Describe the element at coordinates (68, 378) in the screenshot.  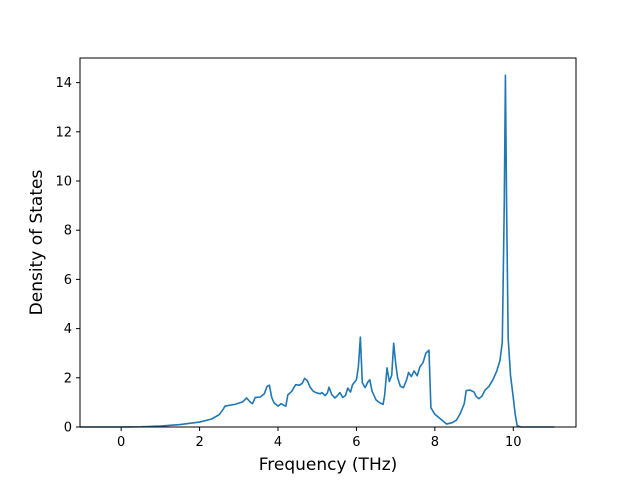
I see `y-tick-label: 2` at that location.